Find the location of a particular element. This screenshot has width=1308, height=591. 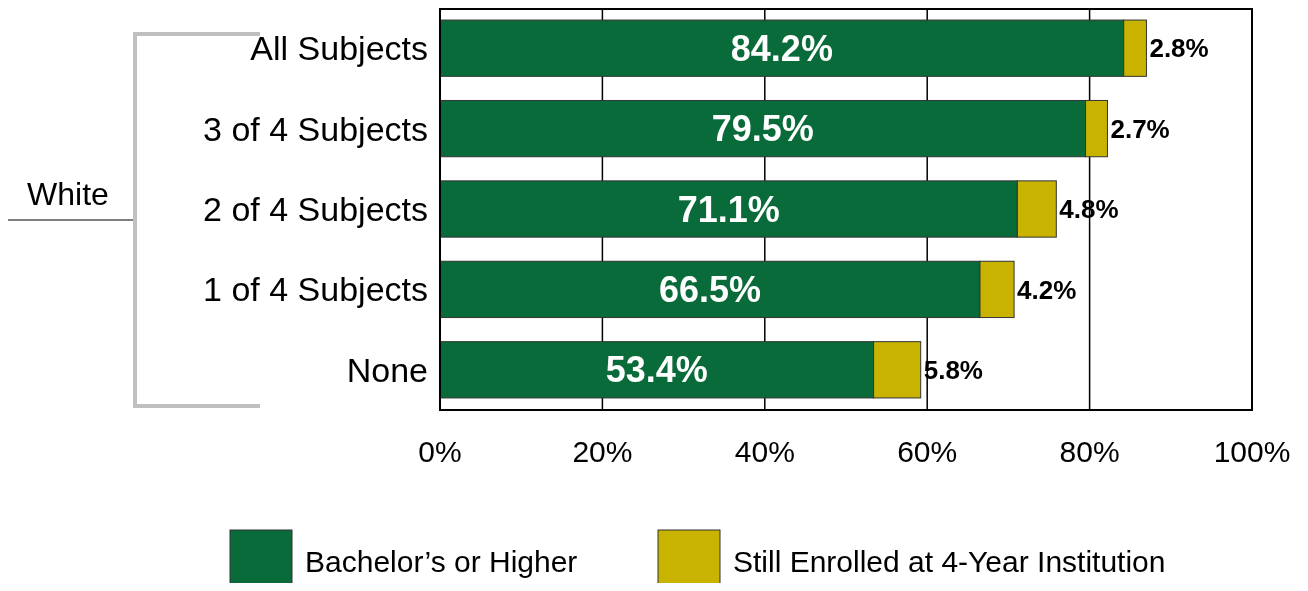

y-tick-label: All Subjects is located at coordinates (339, 48).